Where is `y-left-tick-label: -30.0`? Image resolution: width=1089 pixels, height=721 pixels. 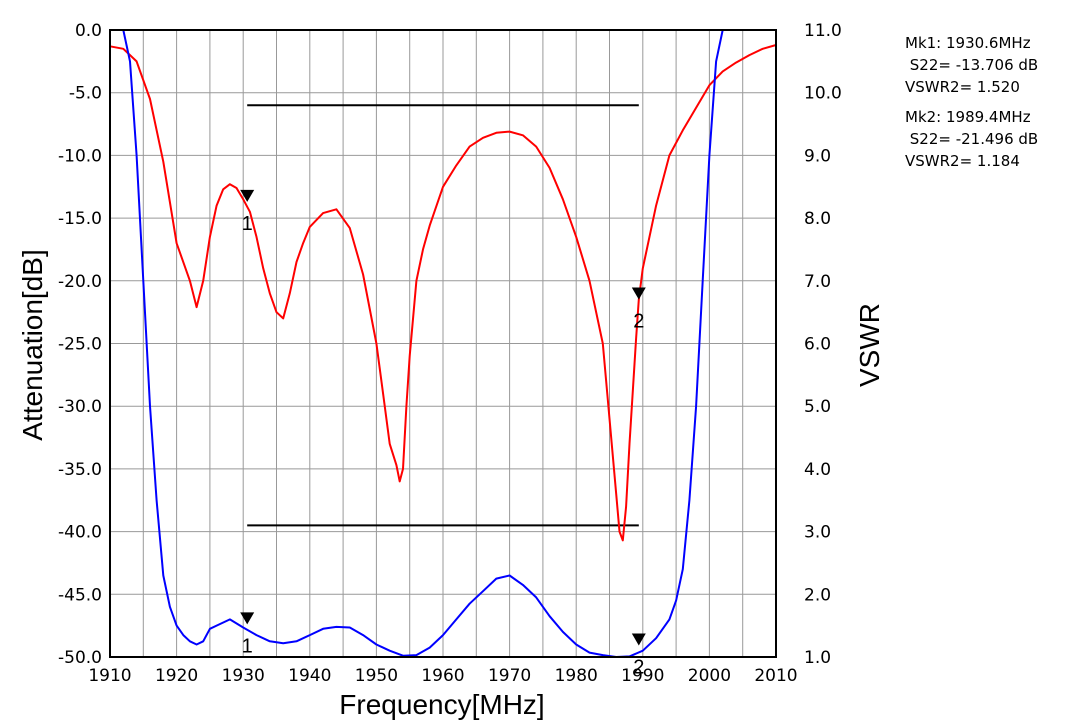 y-left-tick-label: -30.0 is located at coordinates (80, 407).